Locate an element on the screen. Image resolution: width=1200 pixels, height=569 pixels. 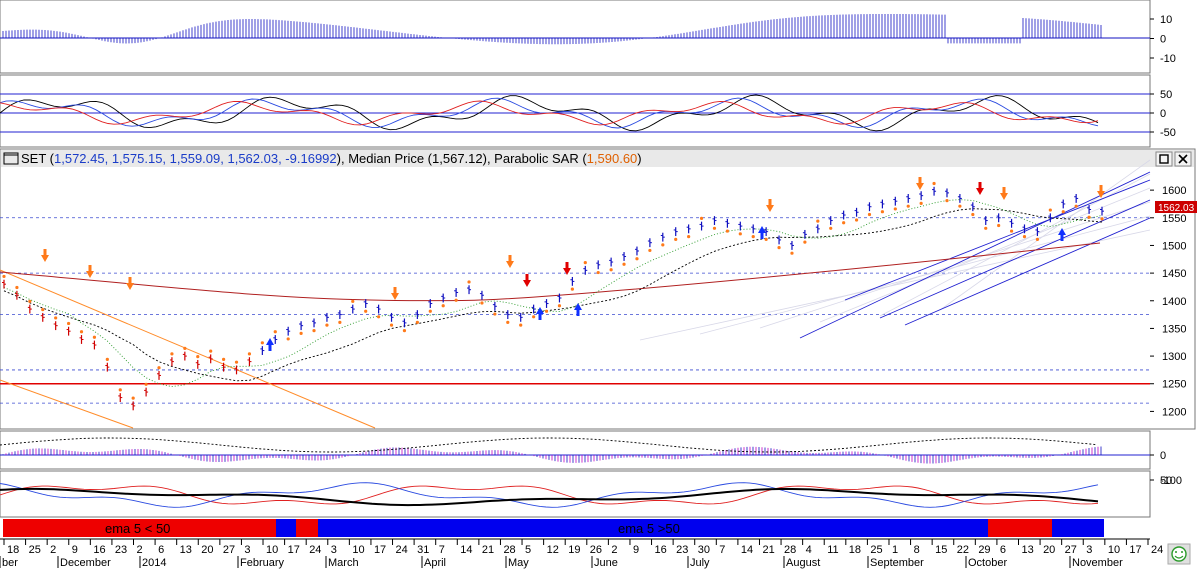
x-day-label: 15 is located at coordinates (941, 550).